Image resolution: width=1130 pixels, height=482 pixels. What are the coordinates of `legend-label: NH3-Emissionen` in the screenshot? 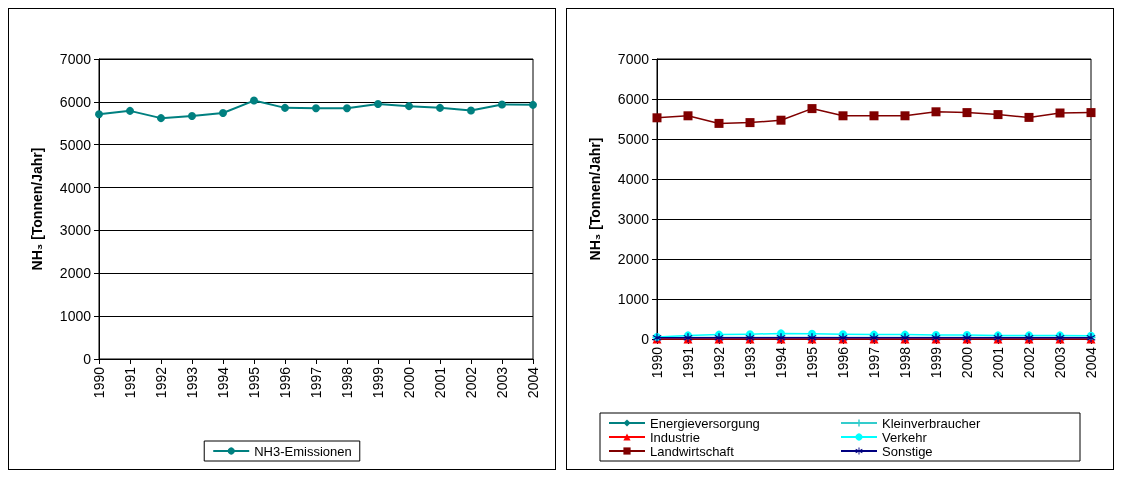 It's located at (303, 451).